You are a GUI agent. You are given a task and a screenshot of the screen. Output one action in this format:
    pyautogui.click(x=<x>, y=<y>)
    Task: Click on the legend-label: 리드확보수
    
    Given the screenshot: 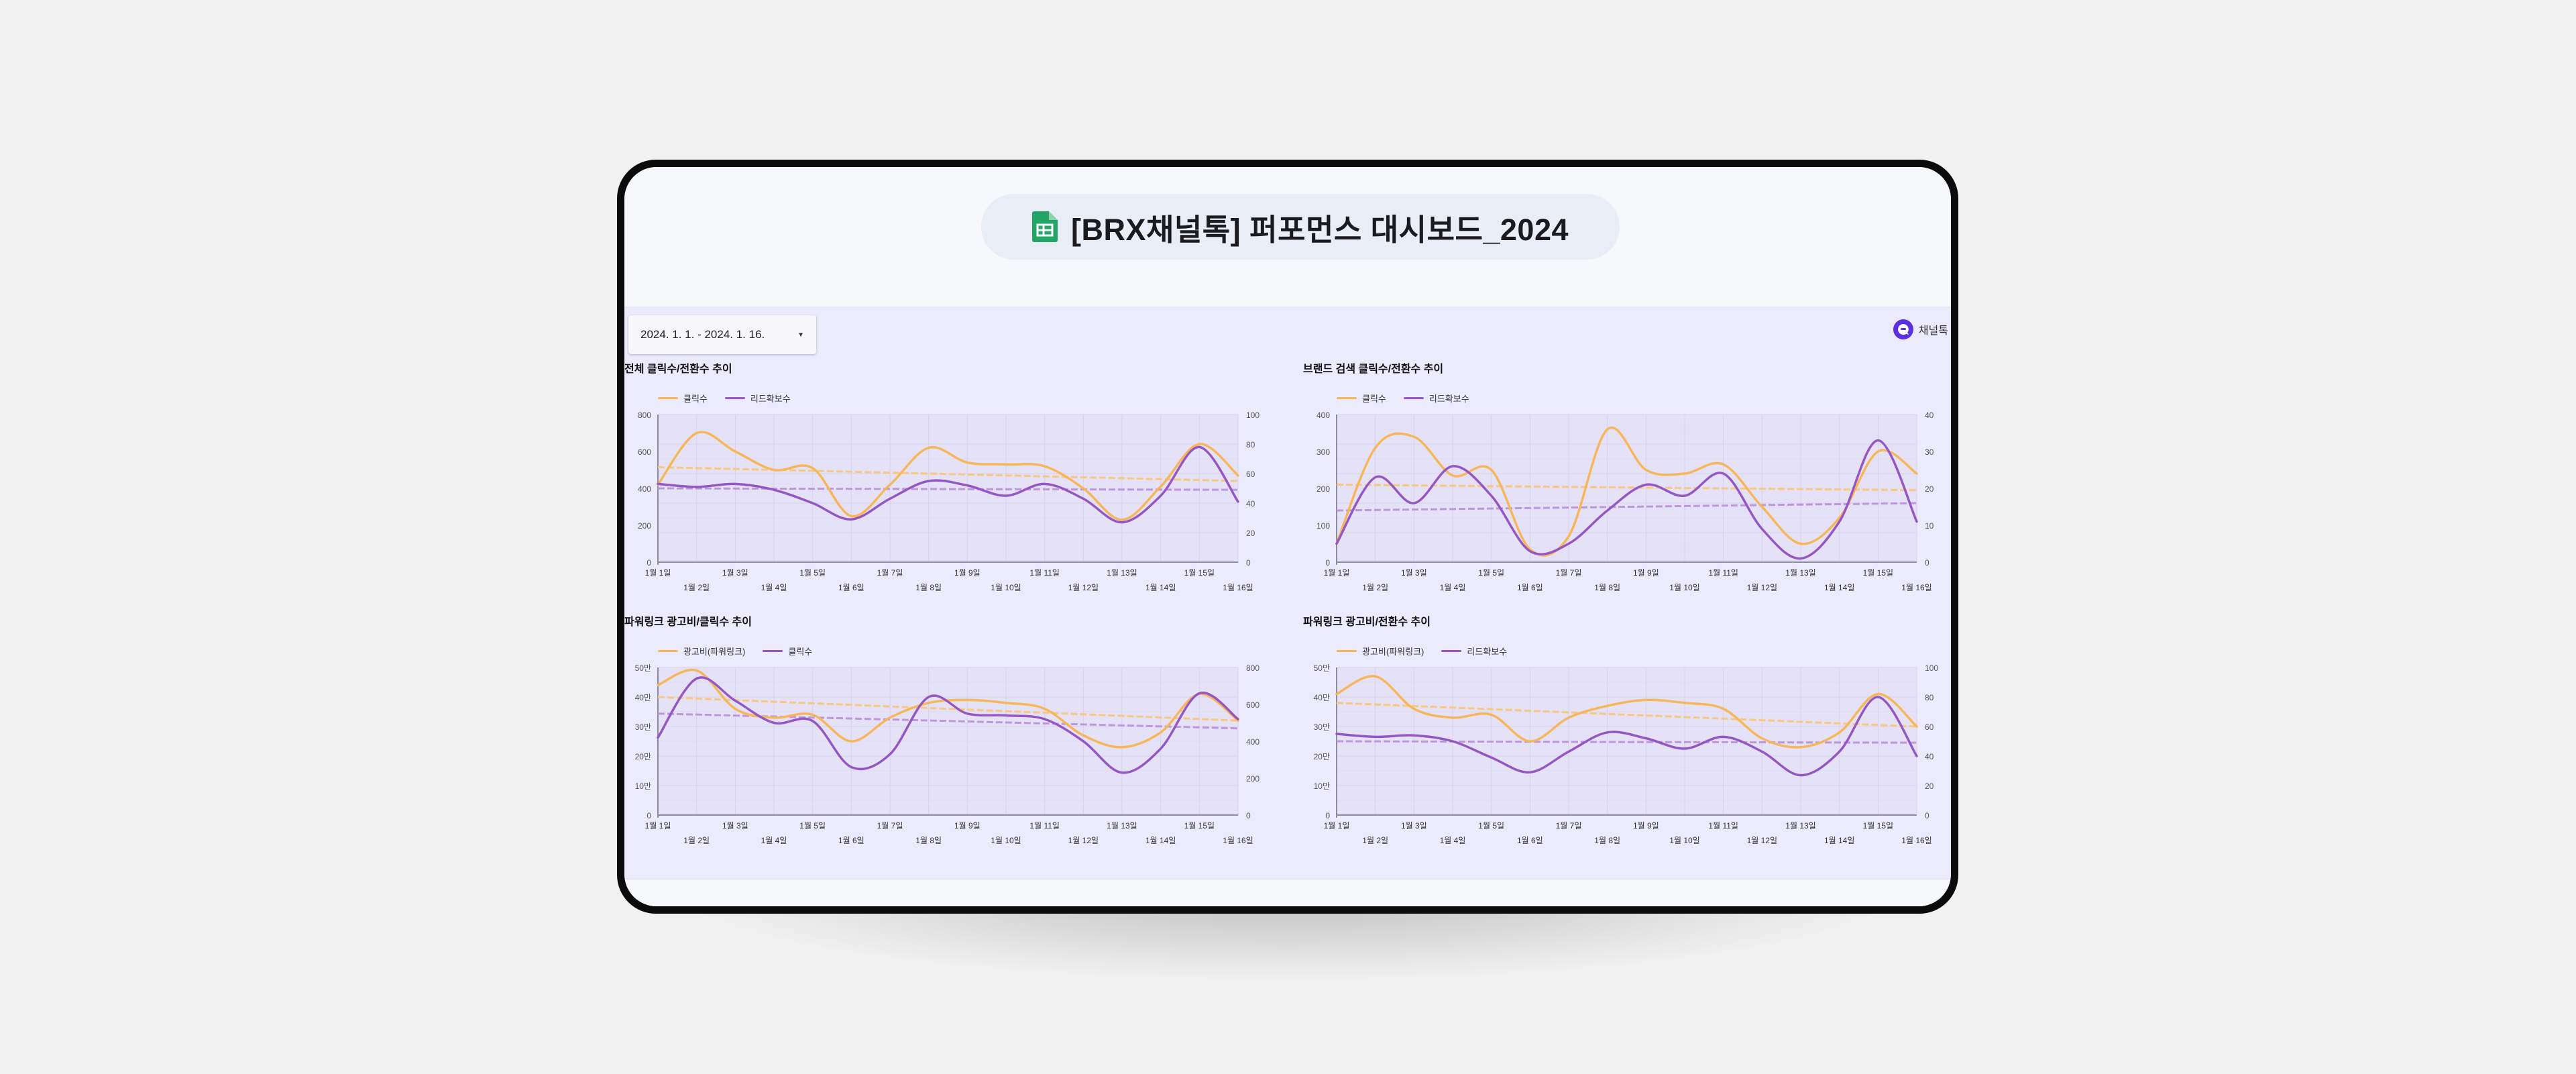 What is the action you would take?
    pyautogui.click(x=1487, y=652)
    